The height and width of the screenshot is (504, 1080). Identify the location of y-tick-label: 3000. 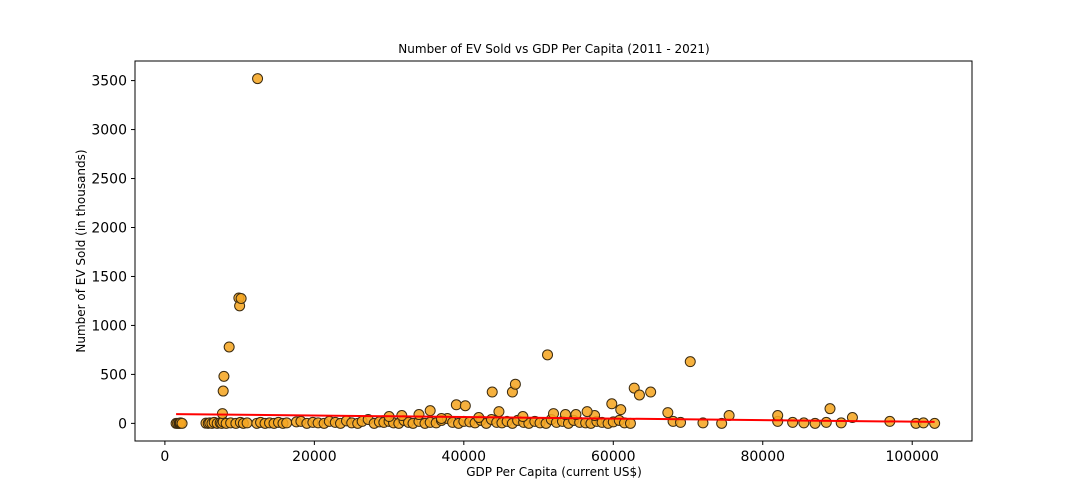
(109, 131).